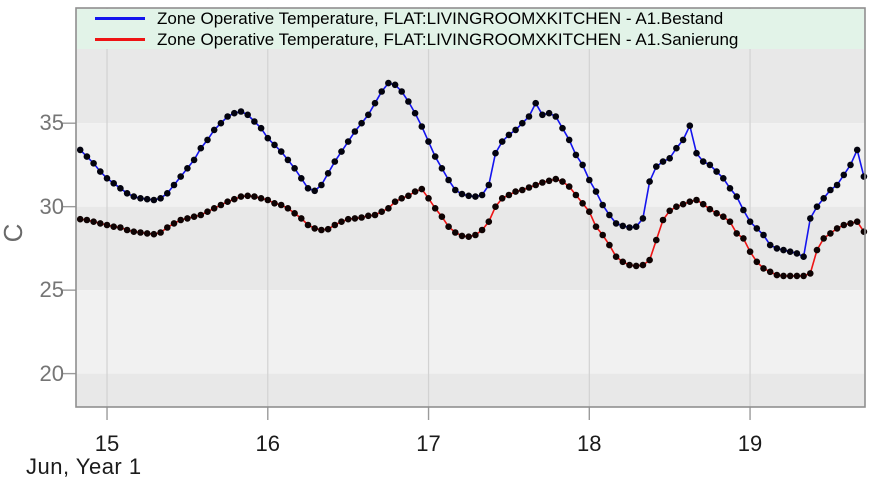 Image resolution: width=872 pixels, height=483 pixels. I want to click on x-tick-label: 18, so click(589, 443).